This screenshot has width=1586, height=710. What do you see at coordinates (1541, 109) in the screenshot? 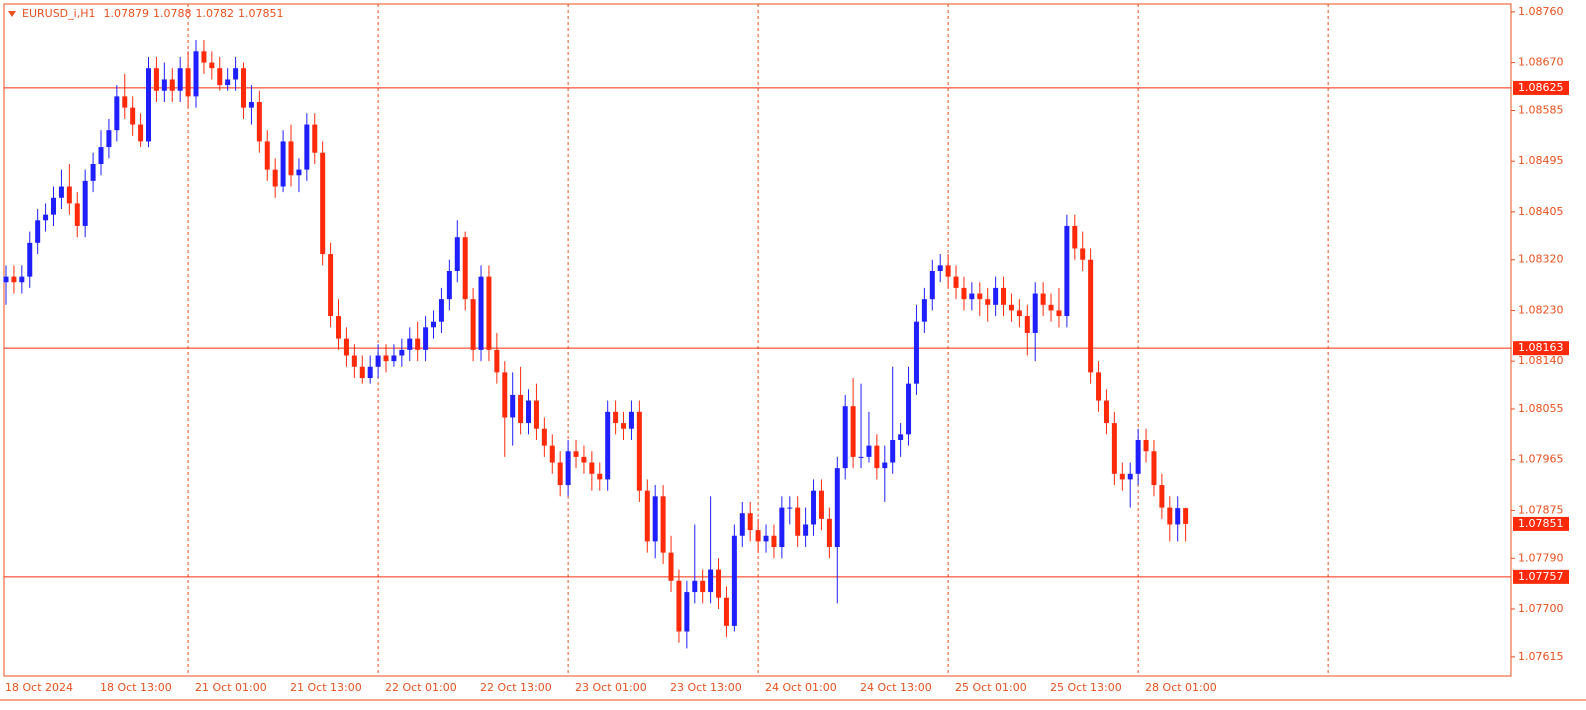
I see `y-tick-label: 1.08585` at bounding box center [1541, 109].